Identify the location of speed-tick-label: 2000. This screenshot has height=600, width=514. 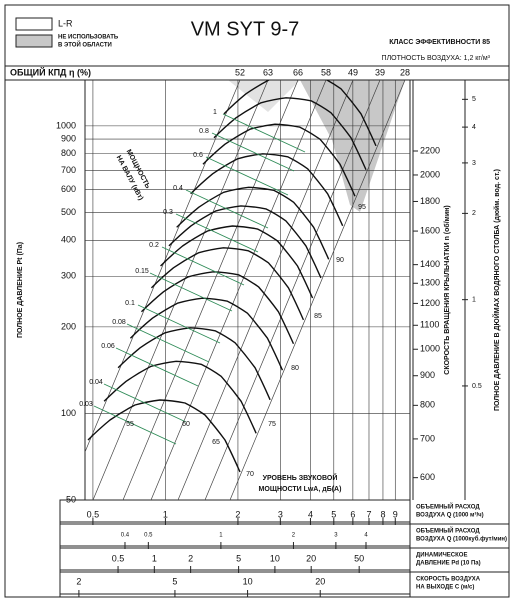
(430, 174).